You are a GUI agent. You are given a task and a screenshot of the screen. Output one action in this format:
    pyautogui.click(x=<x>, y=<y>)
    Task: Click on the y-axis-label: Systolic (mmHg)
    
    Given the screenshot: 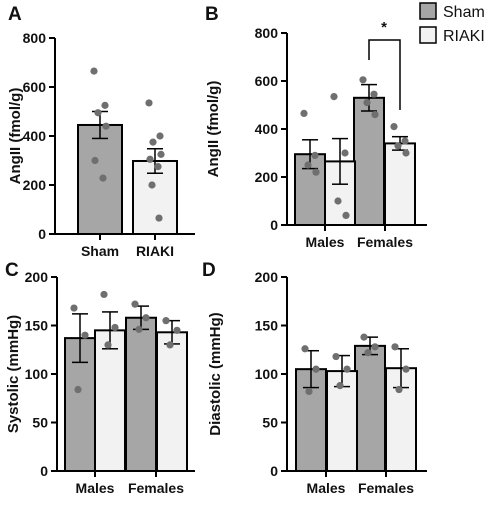 What is the action you would take?
    pyautogui.click(x=13, y=374)
    